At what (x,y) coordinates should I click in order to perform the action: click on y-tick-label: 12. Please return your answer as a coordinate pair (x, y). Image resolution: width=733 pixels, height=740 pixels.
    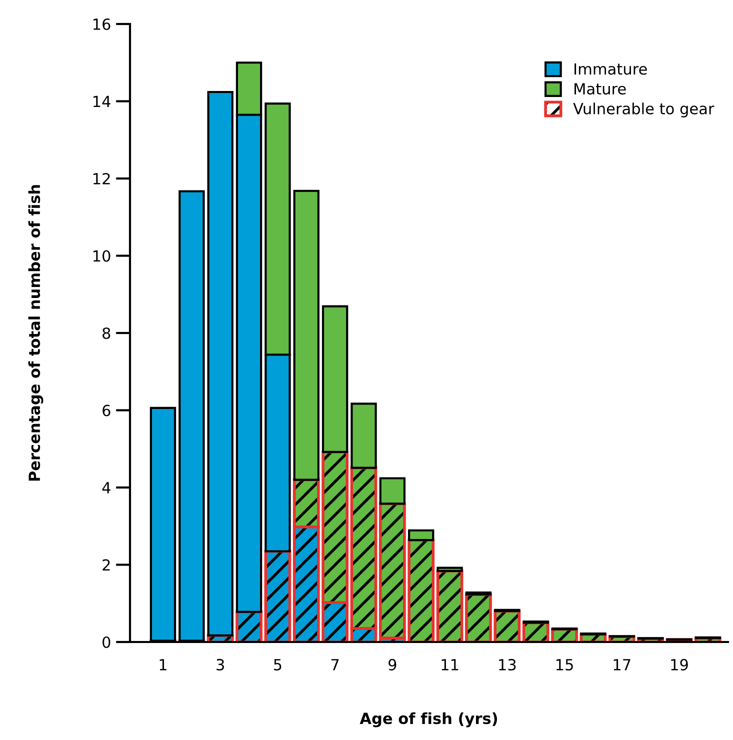
    Looking at the image, I should click on (101, 178).